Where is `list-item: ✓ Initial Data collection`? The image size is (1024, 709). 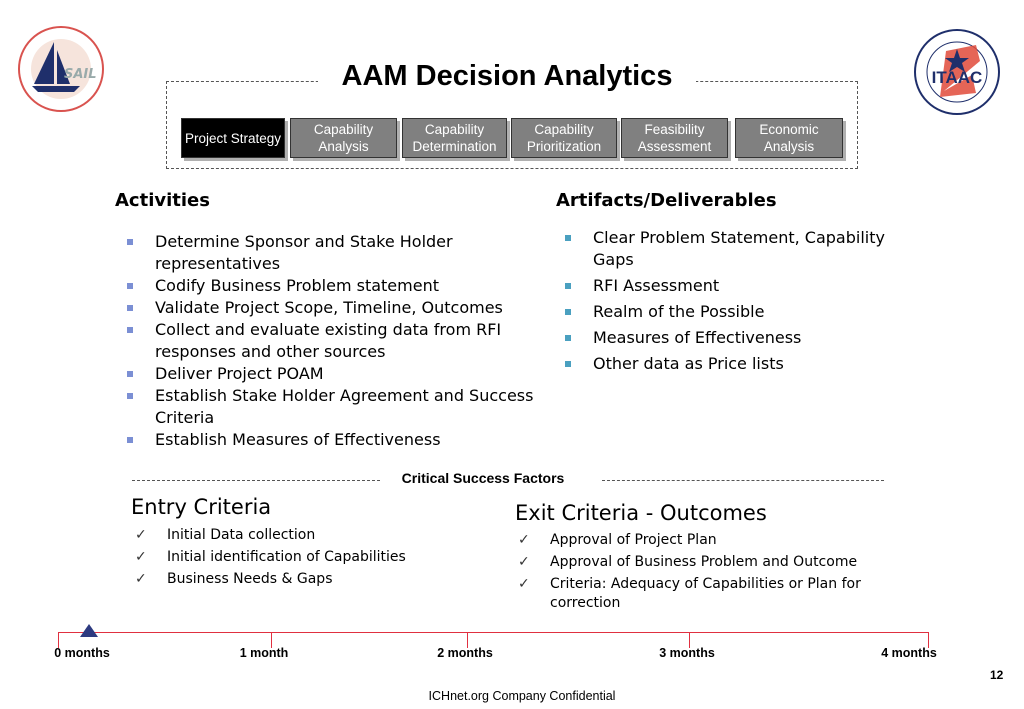 list-item: ✓ Initial Data collection is located at coordinates (300, 535).